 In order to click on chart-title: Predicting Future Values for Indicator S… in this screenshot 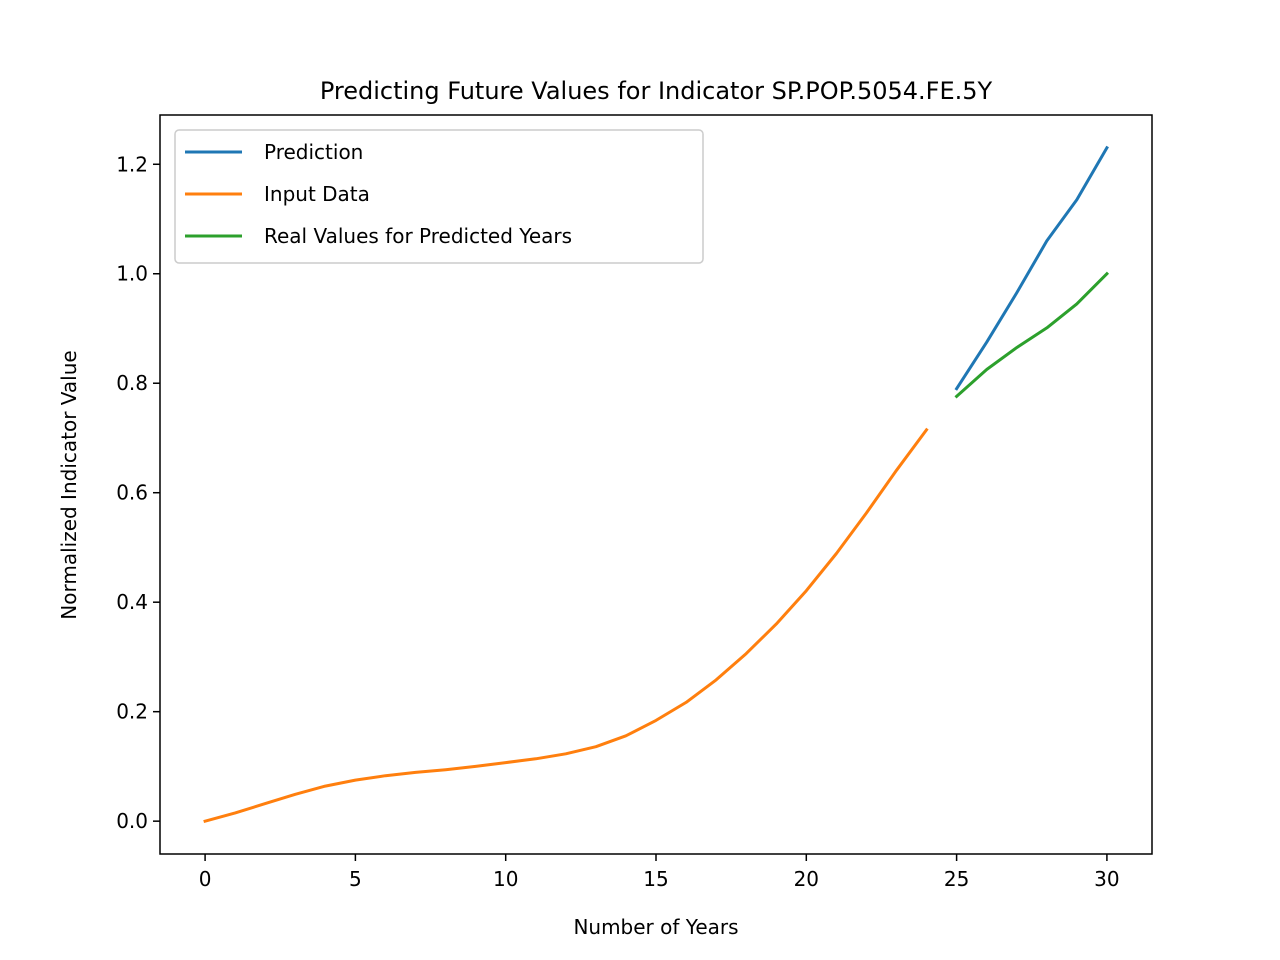, I will do `click(656, 91)`.